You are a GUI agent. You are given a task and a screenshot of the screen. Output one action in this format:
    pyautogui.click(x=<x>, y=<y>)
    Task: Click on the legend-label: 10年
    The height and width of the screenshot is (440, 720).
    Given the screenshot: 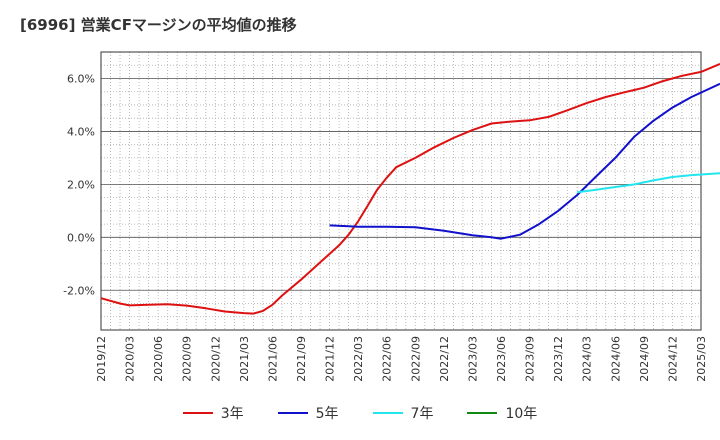 What is the action you would take?
    pyautogui.click(x=521, y=414)
    